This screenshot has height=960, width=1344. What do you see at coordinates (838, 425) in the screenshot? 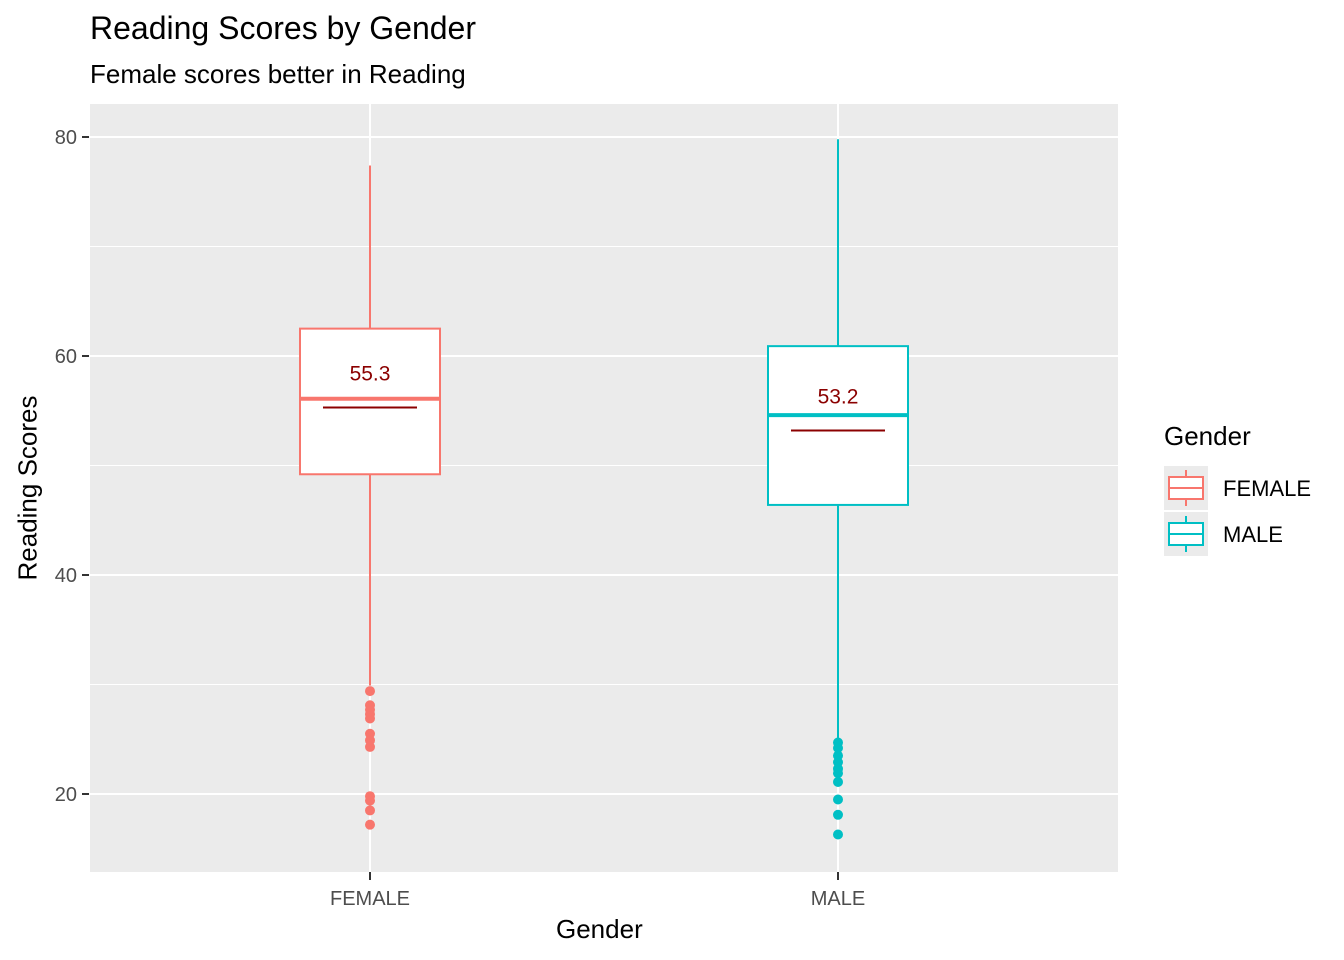
I see `box-male` at bounding box center [838, 425].